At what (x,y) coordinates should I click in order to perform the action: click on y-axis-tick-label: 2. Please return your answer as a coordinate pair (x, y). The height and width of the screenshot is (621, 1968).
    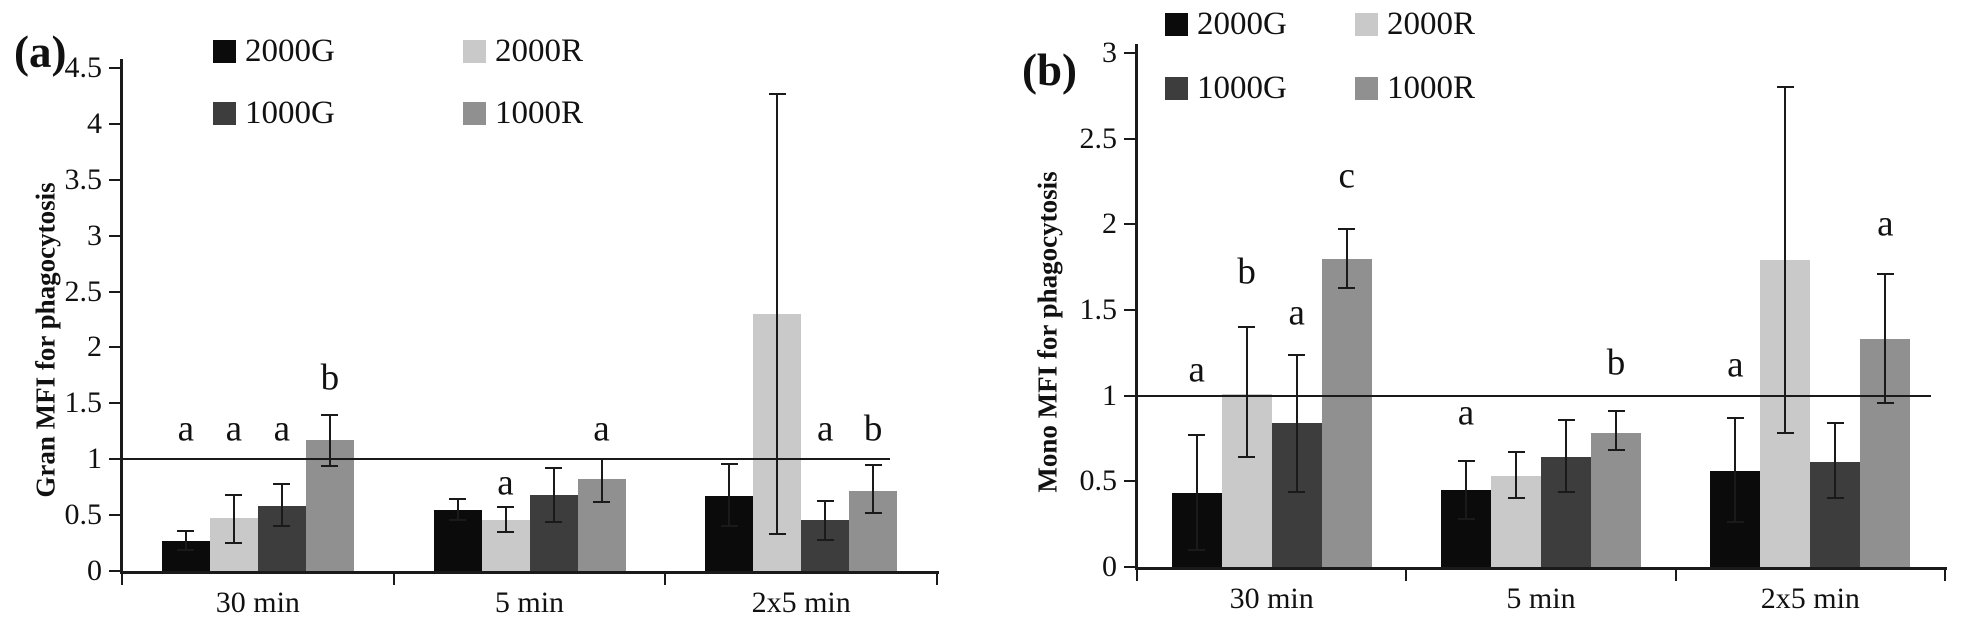
    Looking at the image, I should click on (94, 347).